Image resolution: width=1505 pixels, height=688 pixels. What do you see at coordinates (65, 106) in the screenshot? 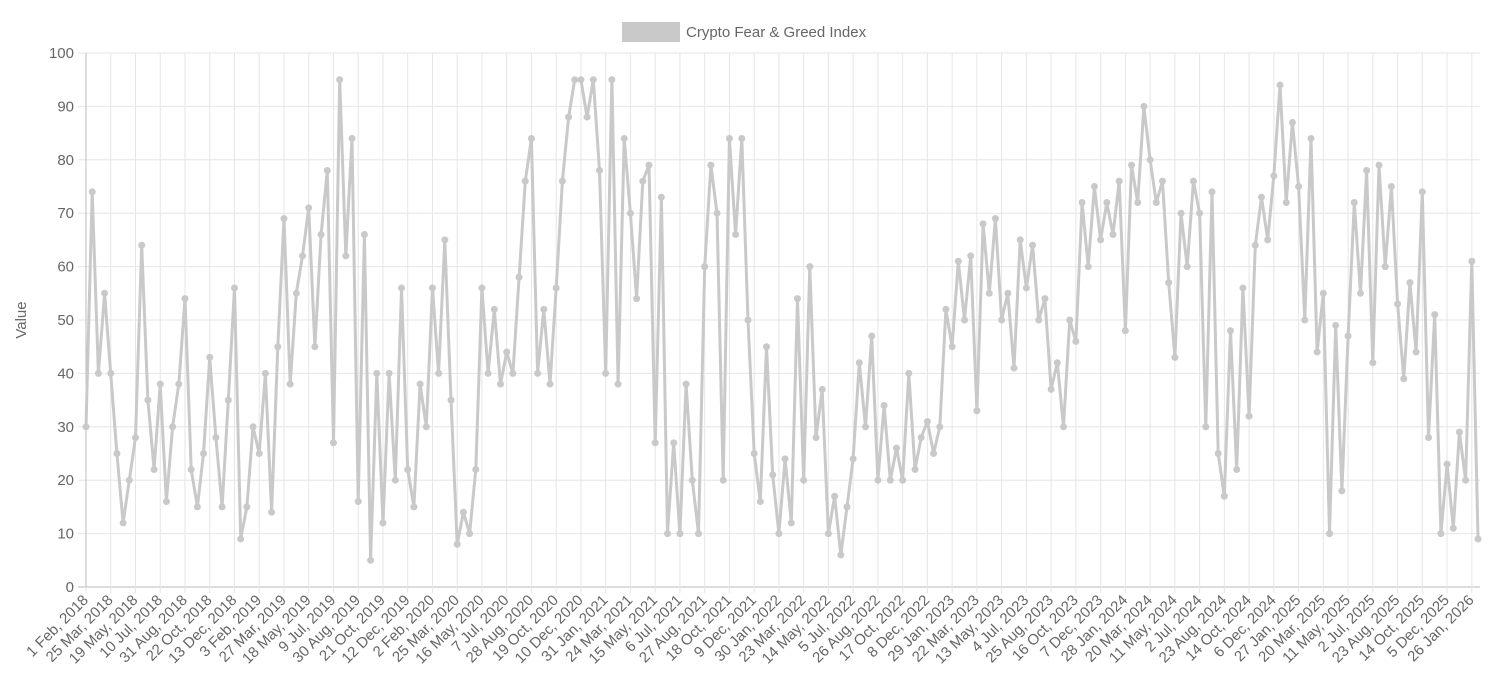
I see `y-tick-label: 90` at bounding box center [65, 106].